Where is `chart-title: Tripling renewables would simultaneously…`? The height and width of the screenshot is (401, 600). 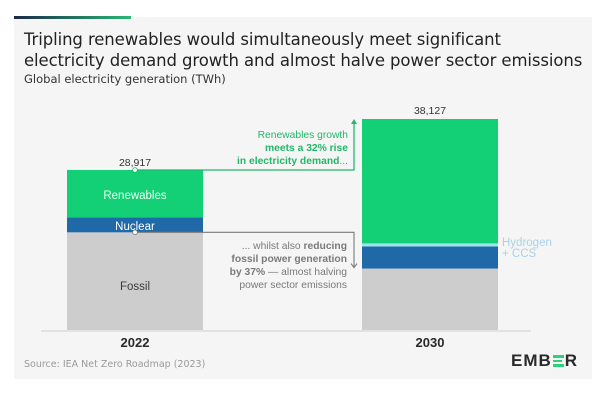
chart-title: Tripling renewables would simultaneously… is located at coordinates (303, 50).